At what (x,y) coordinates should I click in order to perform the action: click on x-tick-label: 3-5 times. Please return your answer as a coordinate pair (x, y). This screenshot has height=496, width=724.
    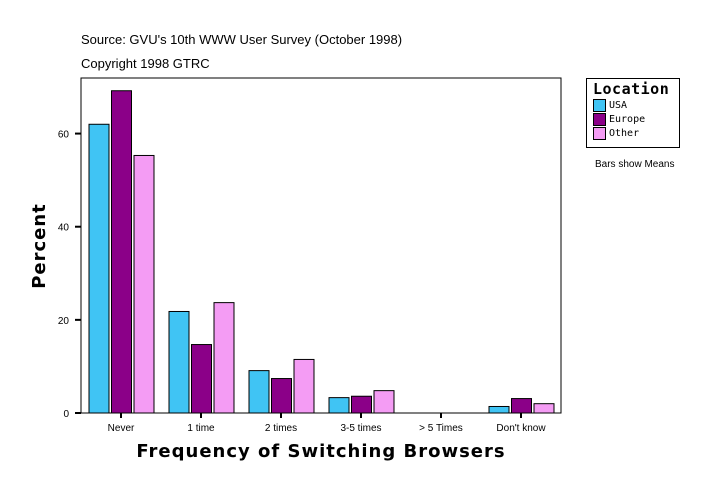
    Looking at the image, I should click on (360, 428).